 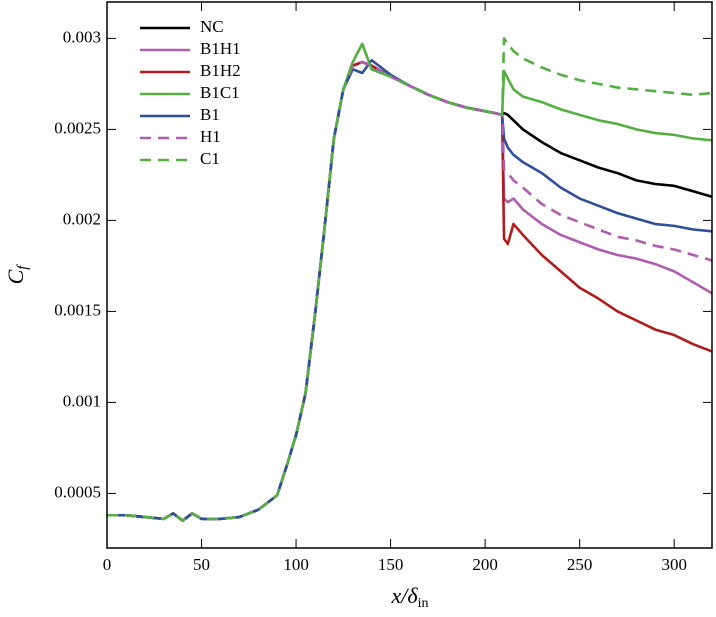 What do you see at coordinates (580, 564) in the screenshot?
I see `x-tick-label: 250` at bounding box center [580, 564].